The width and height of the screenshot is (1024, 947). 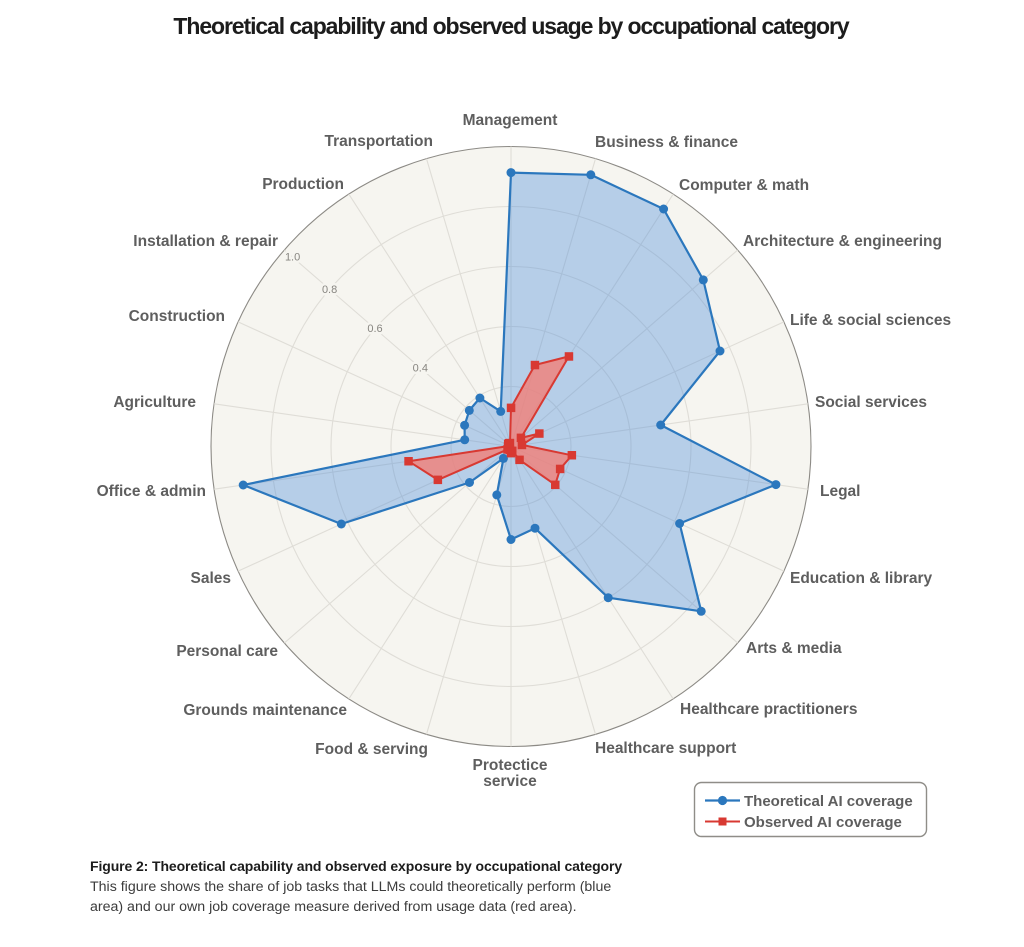 I want to click on svg-text: Protectice, so click(x=510, y=765).